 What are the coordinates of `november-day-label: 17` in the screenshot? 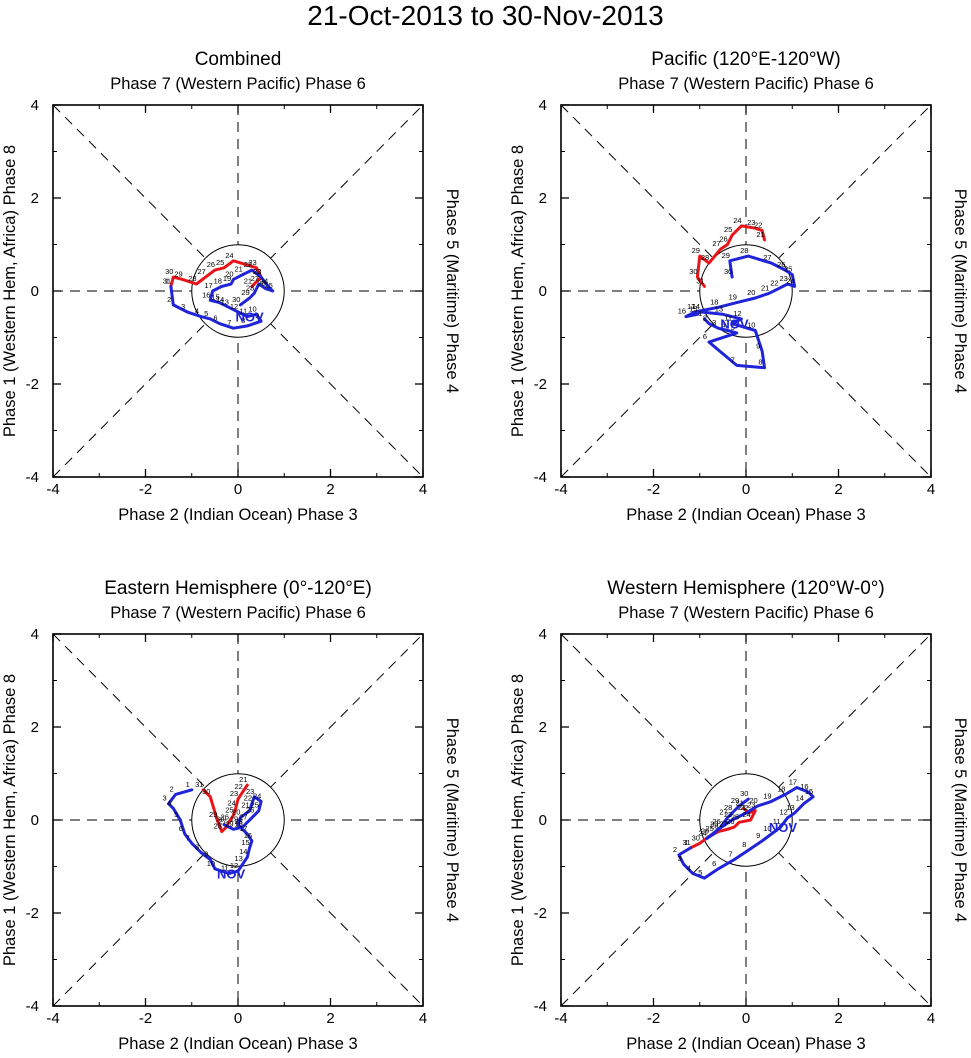 It's located at (793, 781).